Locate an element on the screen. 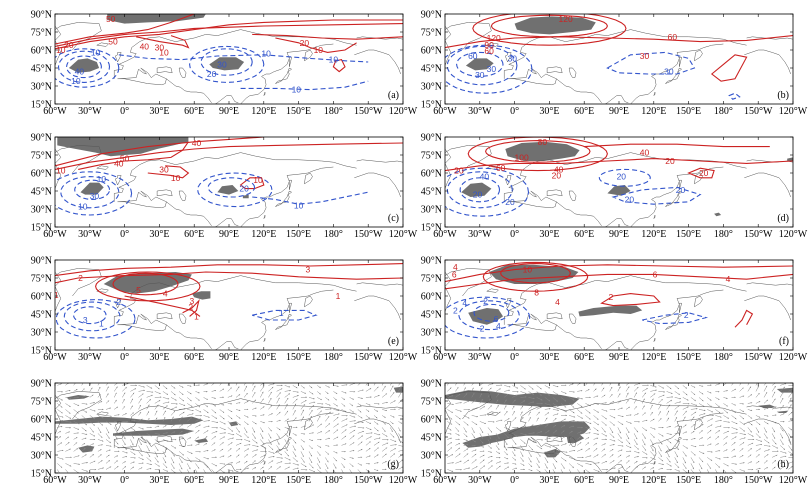 This screenshot has height=501, width=812. wind-vectors is located at coordinates (620, 428).